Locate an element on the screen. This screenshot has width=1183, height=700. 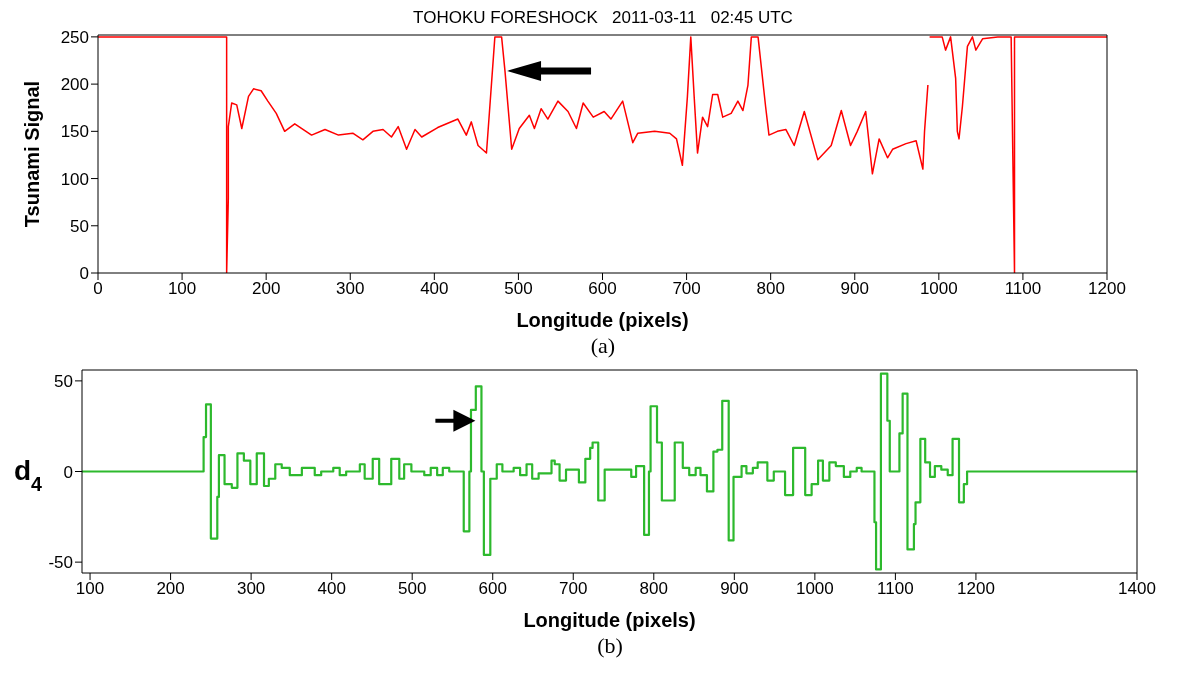
text: (b) is located at coordinates (610, 646).